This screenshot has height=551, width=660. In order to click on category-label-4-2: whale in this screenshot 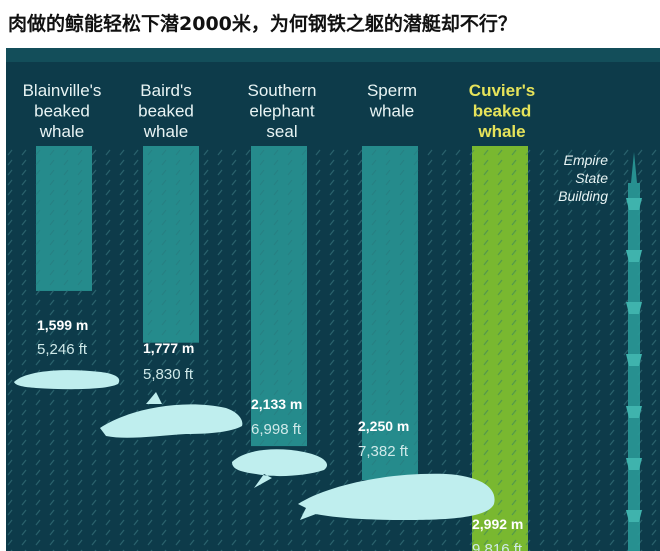, I will do `click(501, 131)`.